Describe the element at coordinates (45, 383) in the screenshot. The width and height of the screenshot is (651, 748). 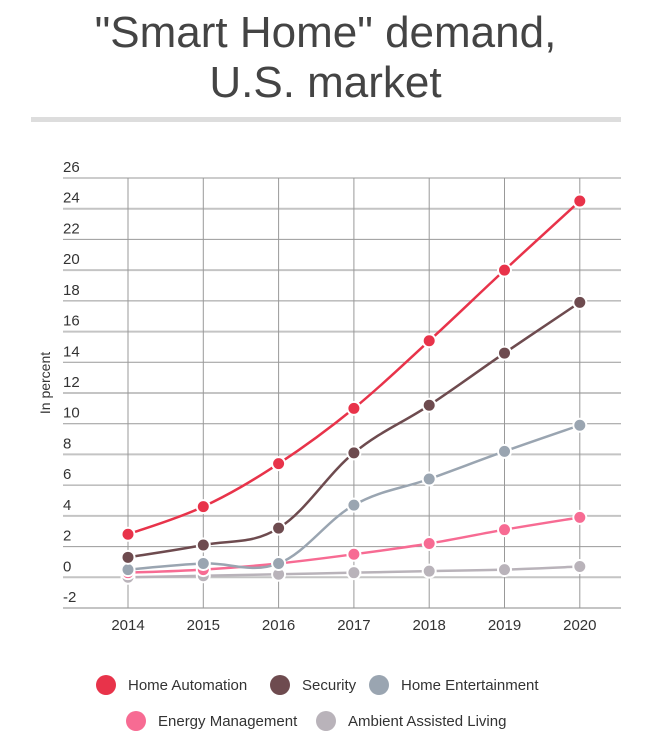
I see `y-axis-label: In percent` at that location.